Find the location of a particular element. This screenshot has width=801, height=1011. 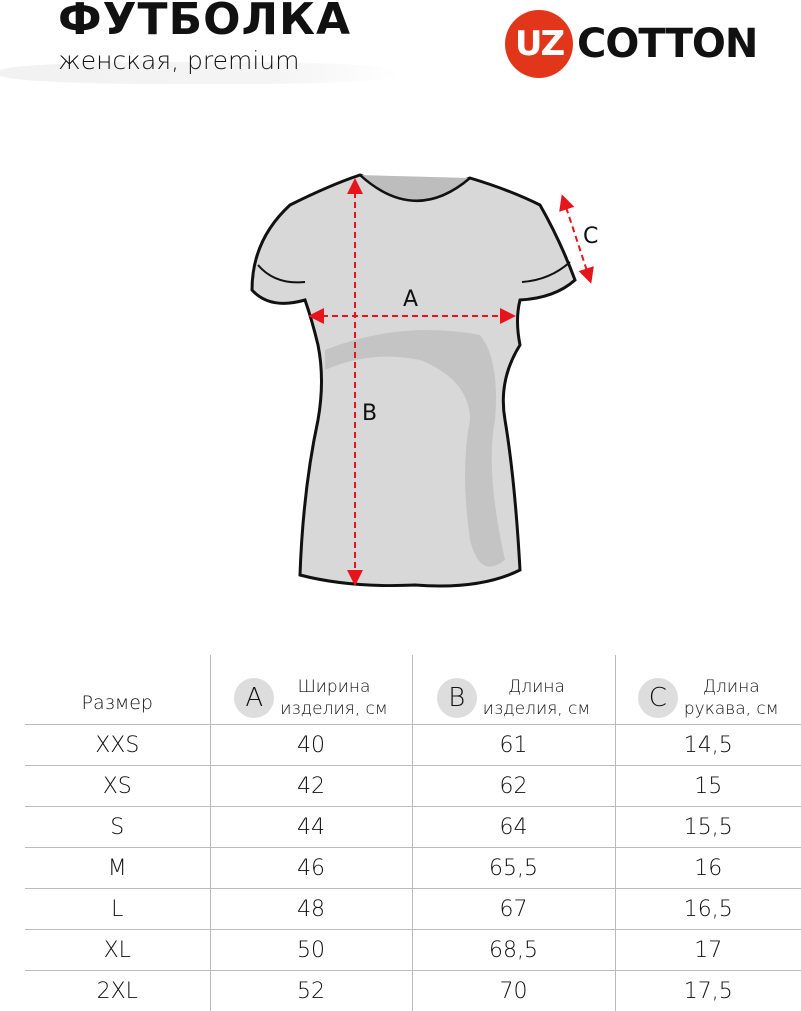

table-cell: 48 is located at coordinates (311, 909).